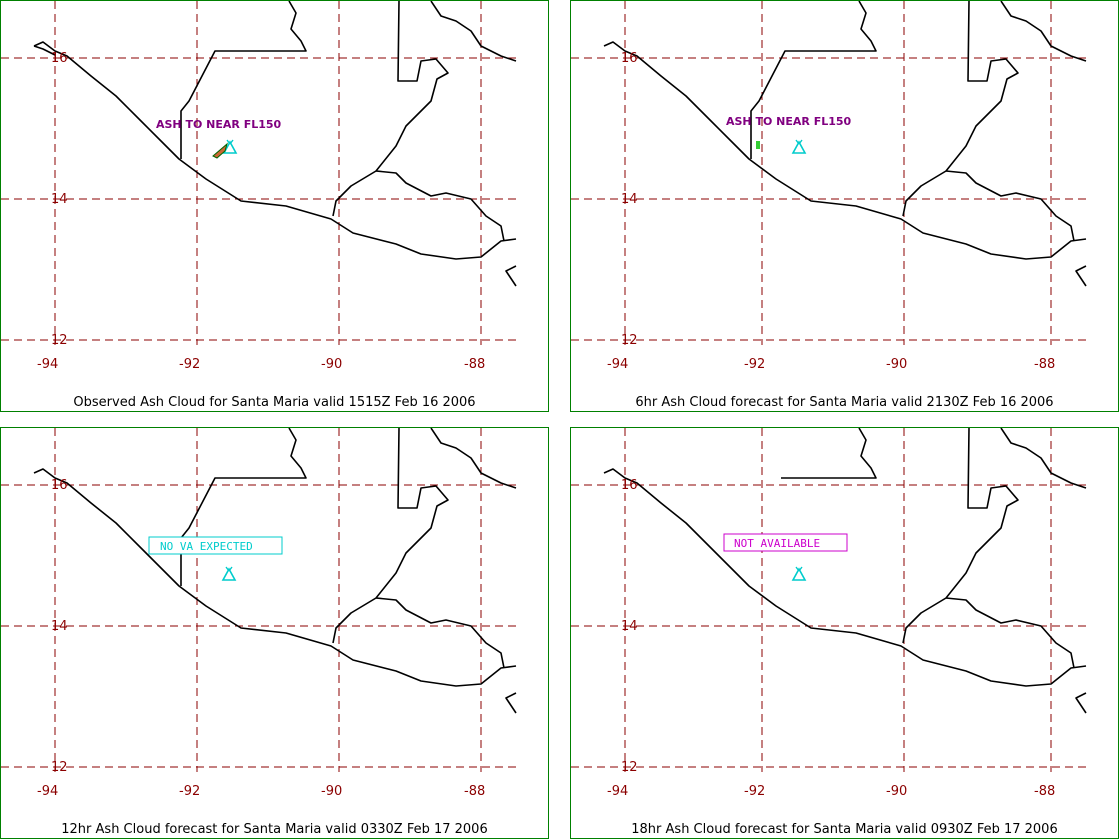 This screenshot has width=1119, height=840. What do you see at coordinates (206, 546) in the screenshot?
I see `status-box: NO VA EXPECTED` at bounding box center [206, 546].